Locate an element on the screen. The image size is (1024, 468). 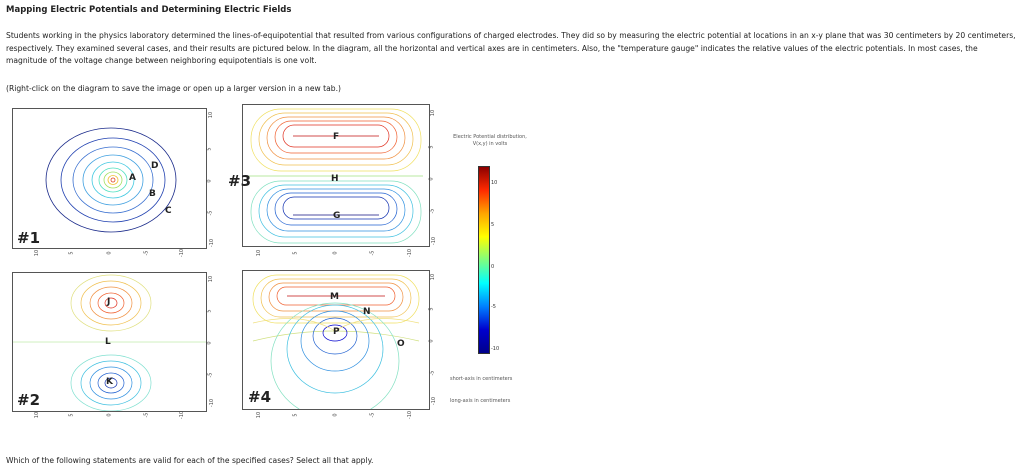
case-4-contours is located at coordinates (336, 341).